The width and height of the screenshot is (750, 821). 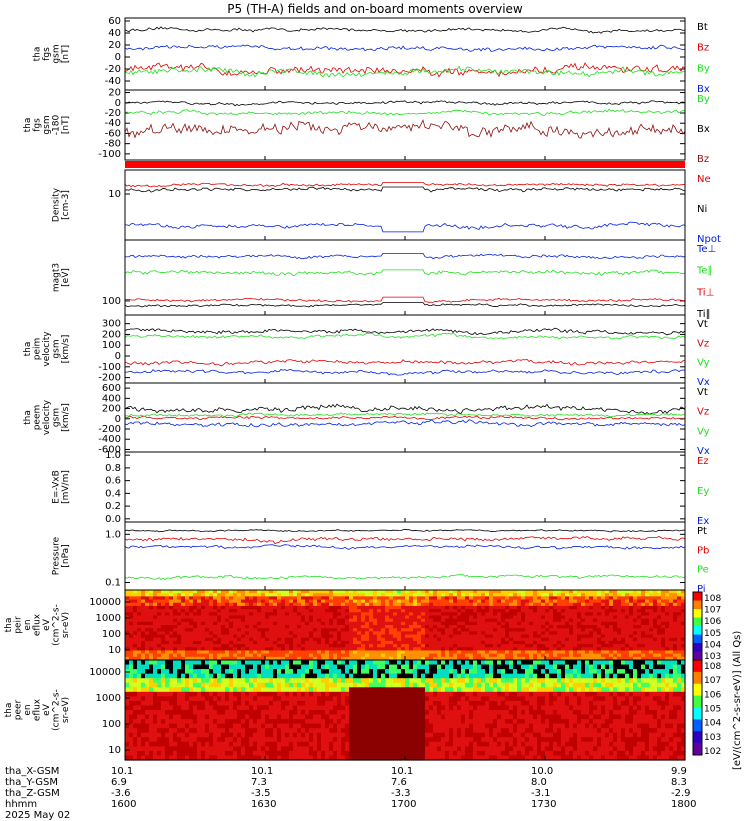 I want to click on ytick-label: 1.0, so click(x=113, y=534).